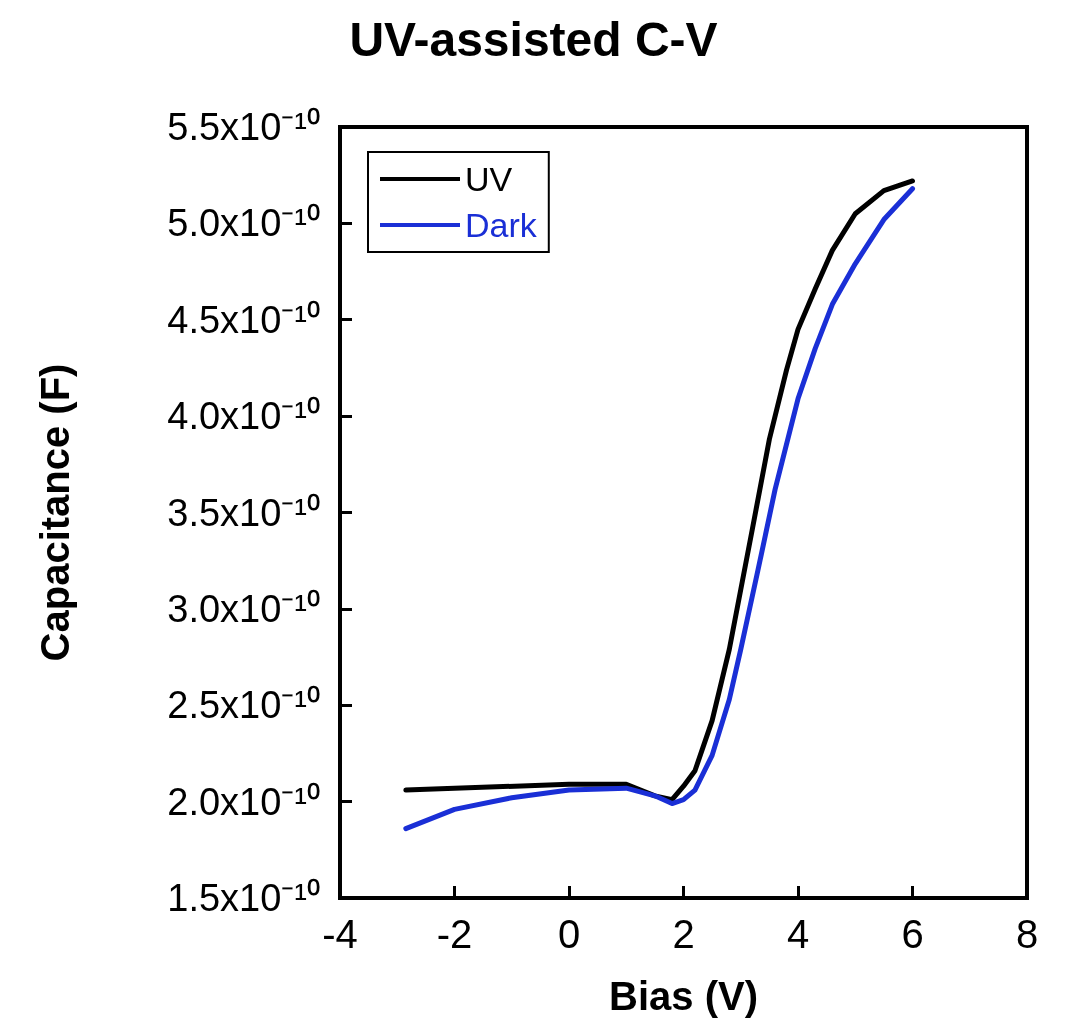 The height and width of the screenshot is (1031, 1067). I want to click on x-tick-label: -2, so click(454, 934).